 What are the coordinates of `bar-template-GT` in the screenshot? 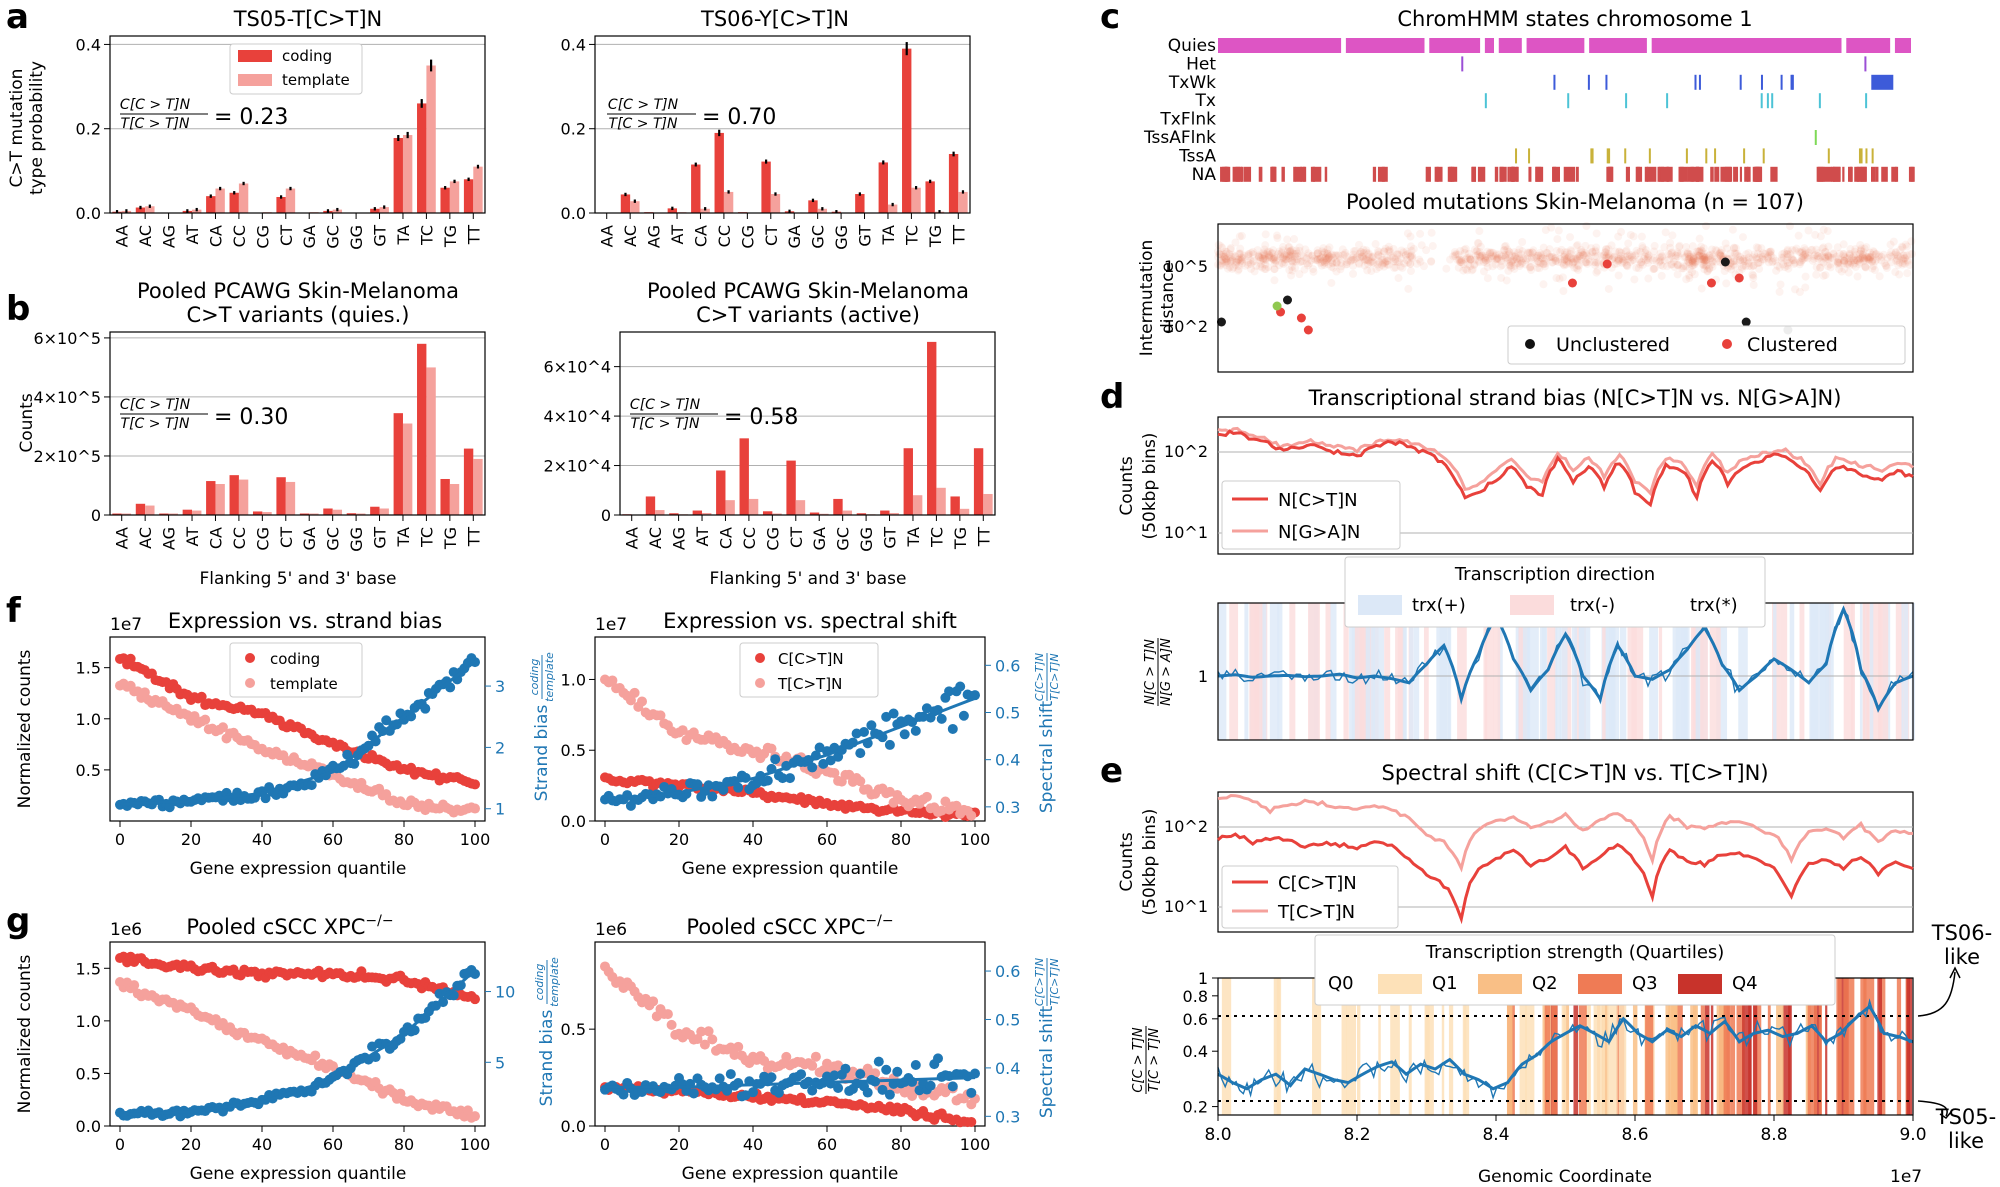 It's located at (384, 210).